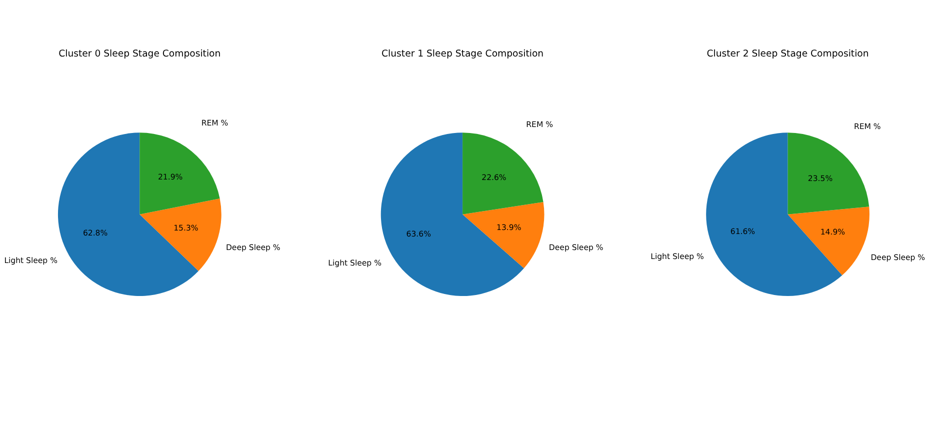  I want to click on data-label: 62.8%, so click(95, 233).